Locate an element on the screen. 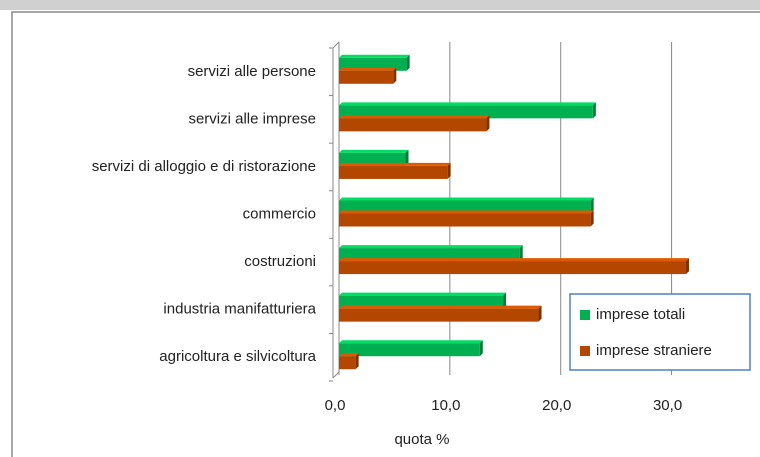 The image size is (760, 457). y-tick-label: industria manifatturiera is located at coordinates (239, 309).